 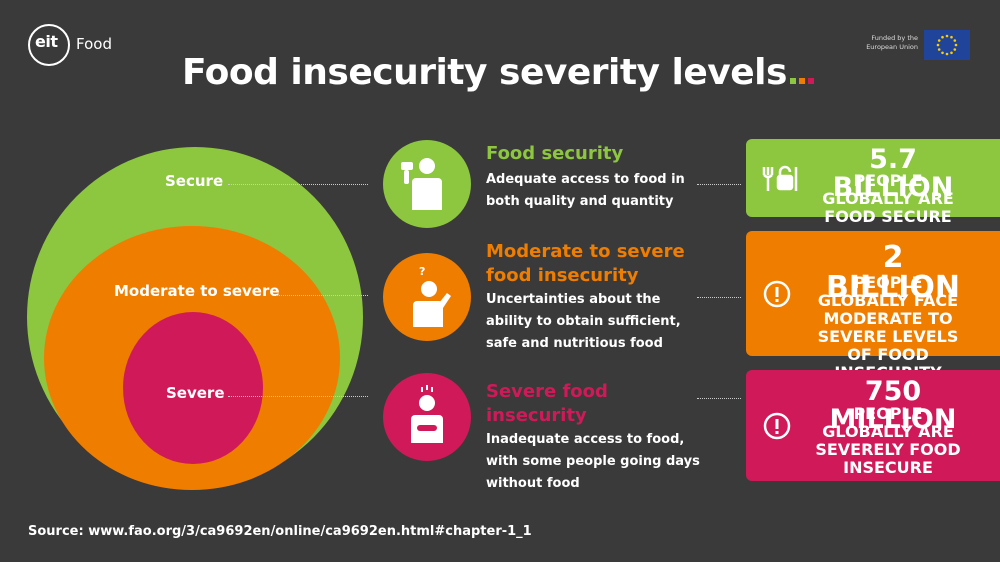 What do you see at coordinates (195, 393) in the screenshot?
I see `severe-label: Severe` at bounding box center [195, 393].